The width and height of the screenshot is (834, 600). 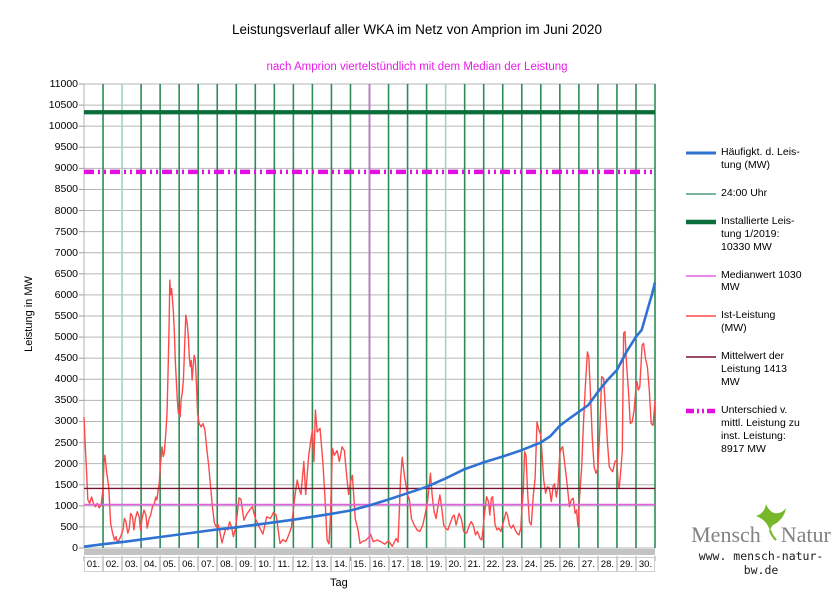 What do you see at coordinates (645, 564) in the screenshot?
I see `x-tick-label: 30.` at bounding box center [645, 564].